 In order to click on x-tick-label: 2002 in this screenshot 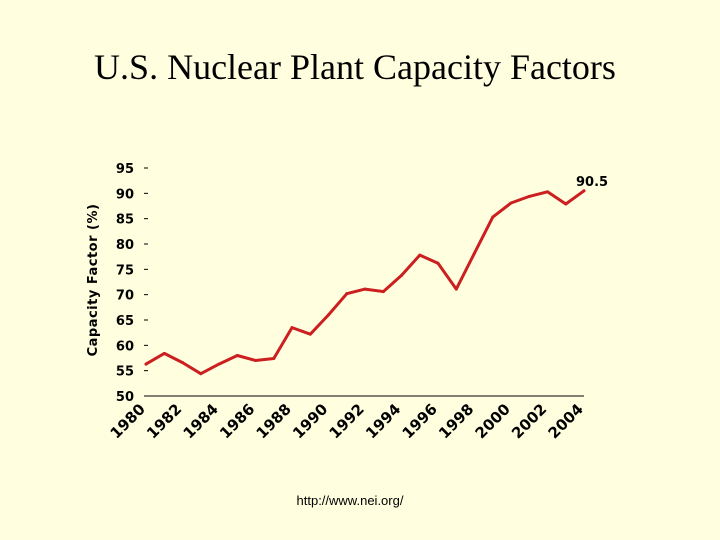, I will do `click(529, 421)`.